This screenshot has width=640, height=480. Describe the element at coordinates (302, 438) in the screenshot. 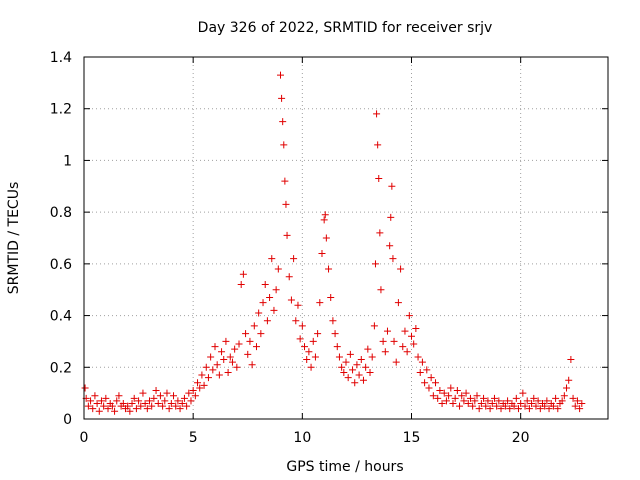

I see `x-tick-label: 10` at that location.